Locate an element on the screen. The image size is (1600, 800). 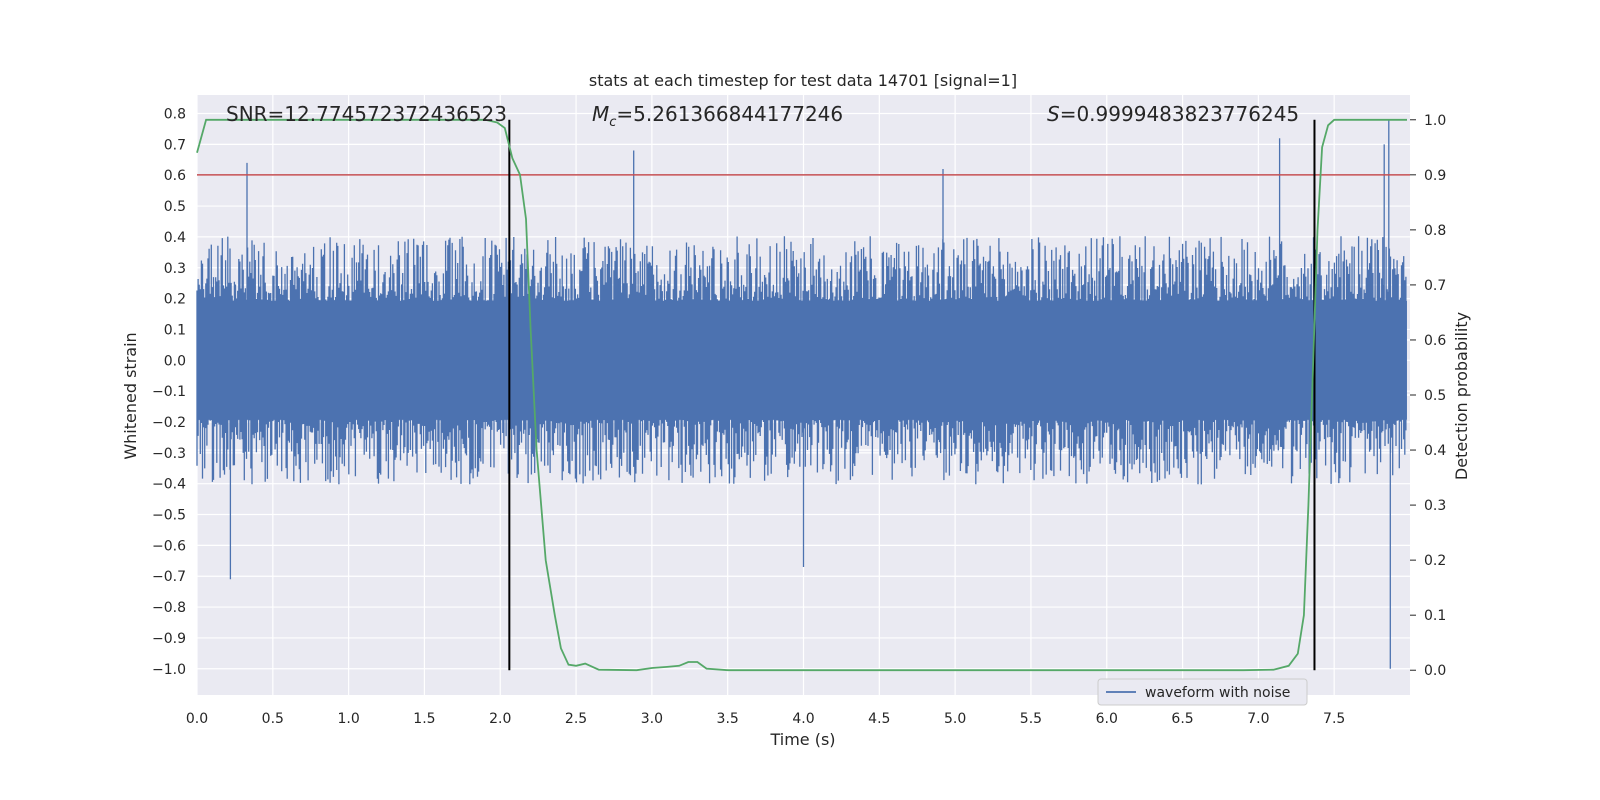
legend-box is located at coordinates (1202, 692).